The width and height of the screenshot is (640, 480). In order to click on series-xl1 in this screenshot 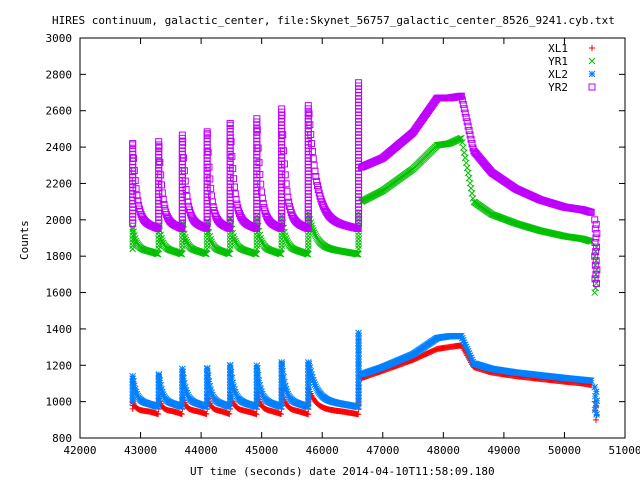, I will do `click(364, 382)`.